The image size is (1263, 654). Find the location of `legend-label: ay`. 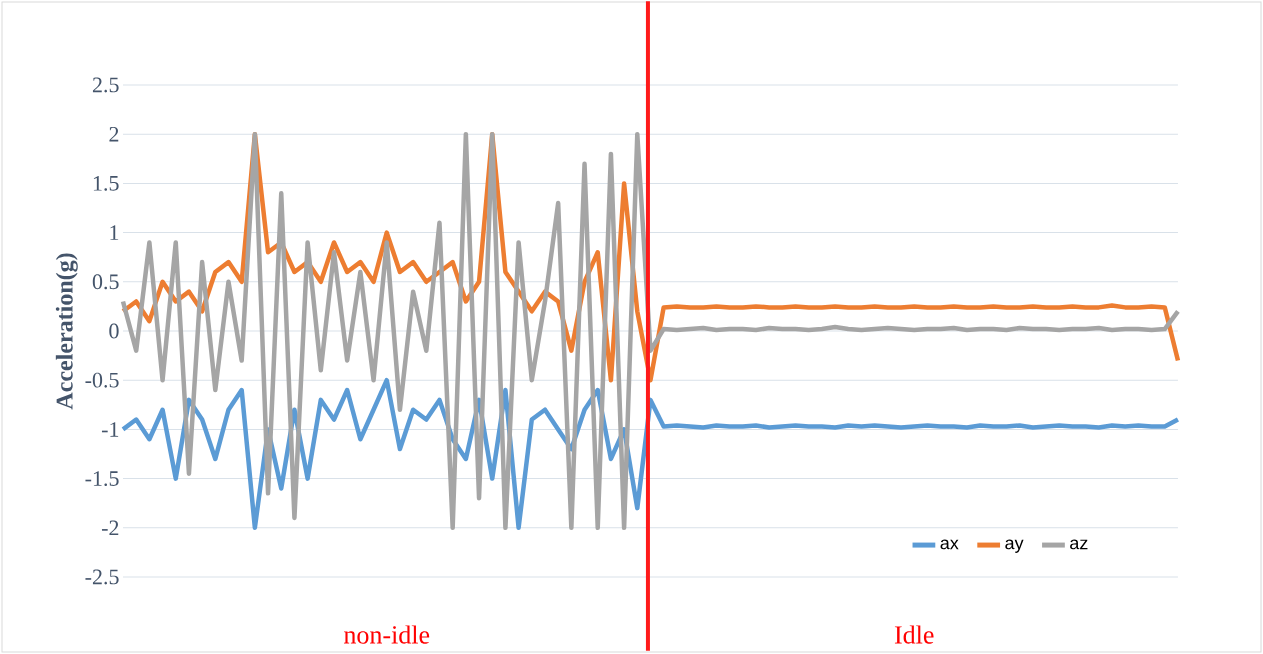

legend-label: ay is located at coordinates (1014, 546).